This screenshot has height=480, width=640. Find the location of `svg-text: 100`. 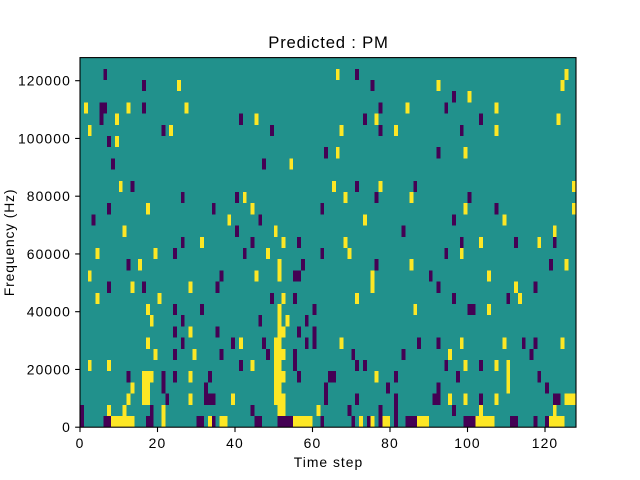

svg-text: 100 is located at coordinates (467, 443).